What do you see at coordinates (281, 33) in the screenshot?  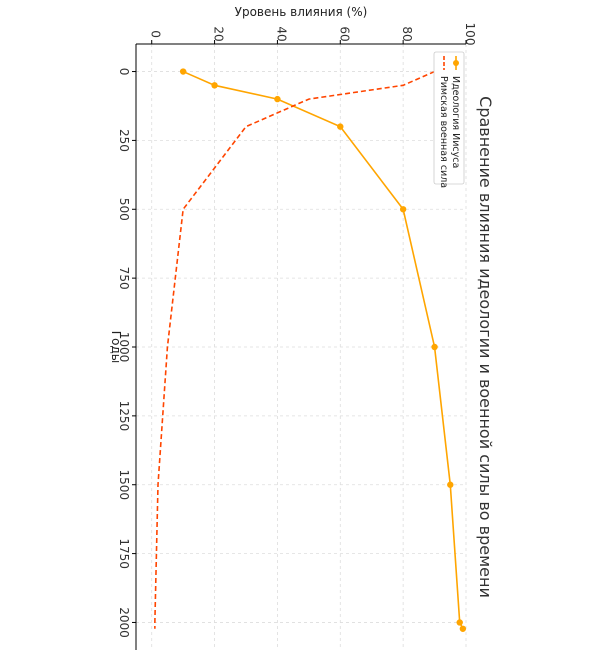 I see `y-tick-label: 40` at bounding box center [281, 33].